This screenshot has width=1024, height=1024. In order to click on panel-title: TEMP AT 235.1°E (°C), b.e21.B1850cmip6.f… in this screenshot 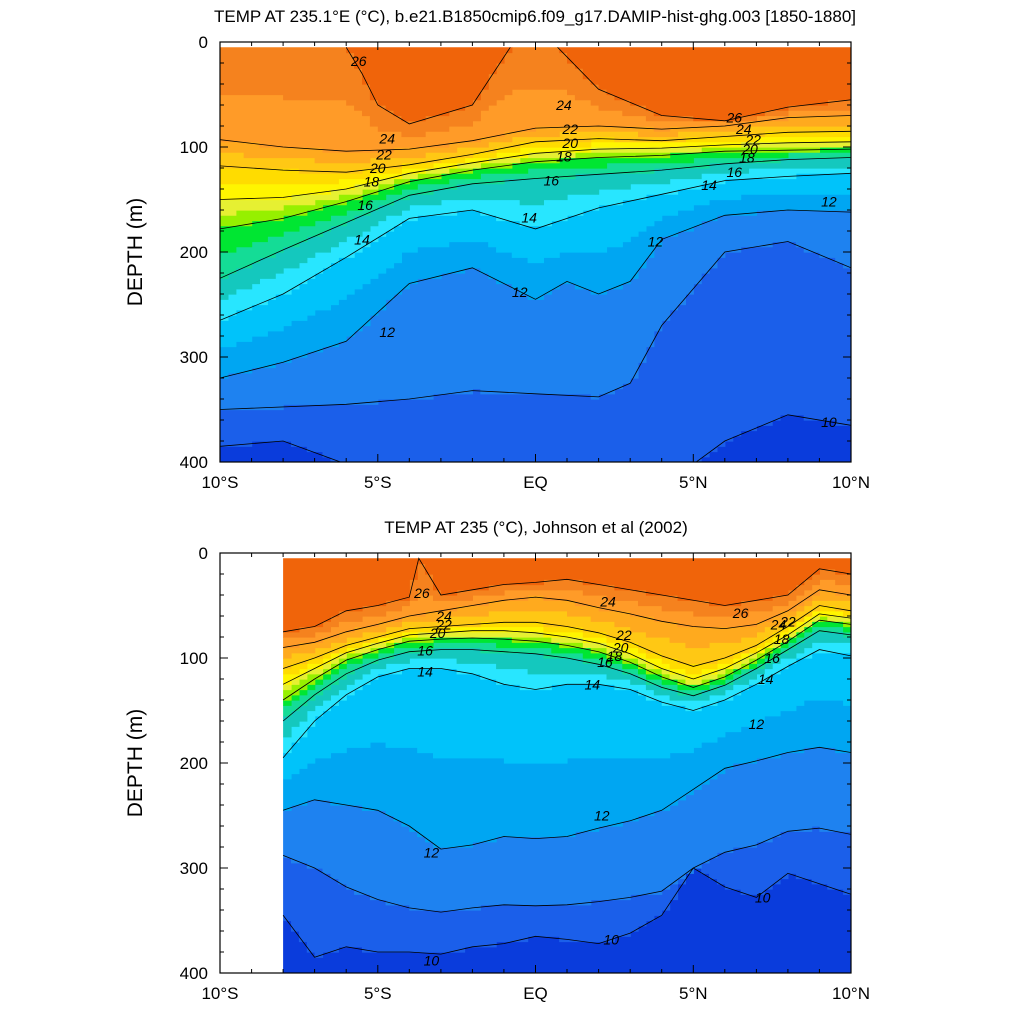, I will do `click(535, 16)`.